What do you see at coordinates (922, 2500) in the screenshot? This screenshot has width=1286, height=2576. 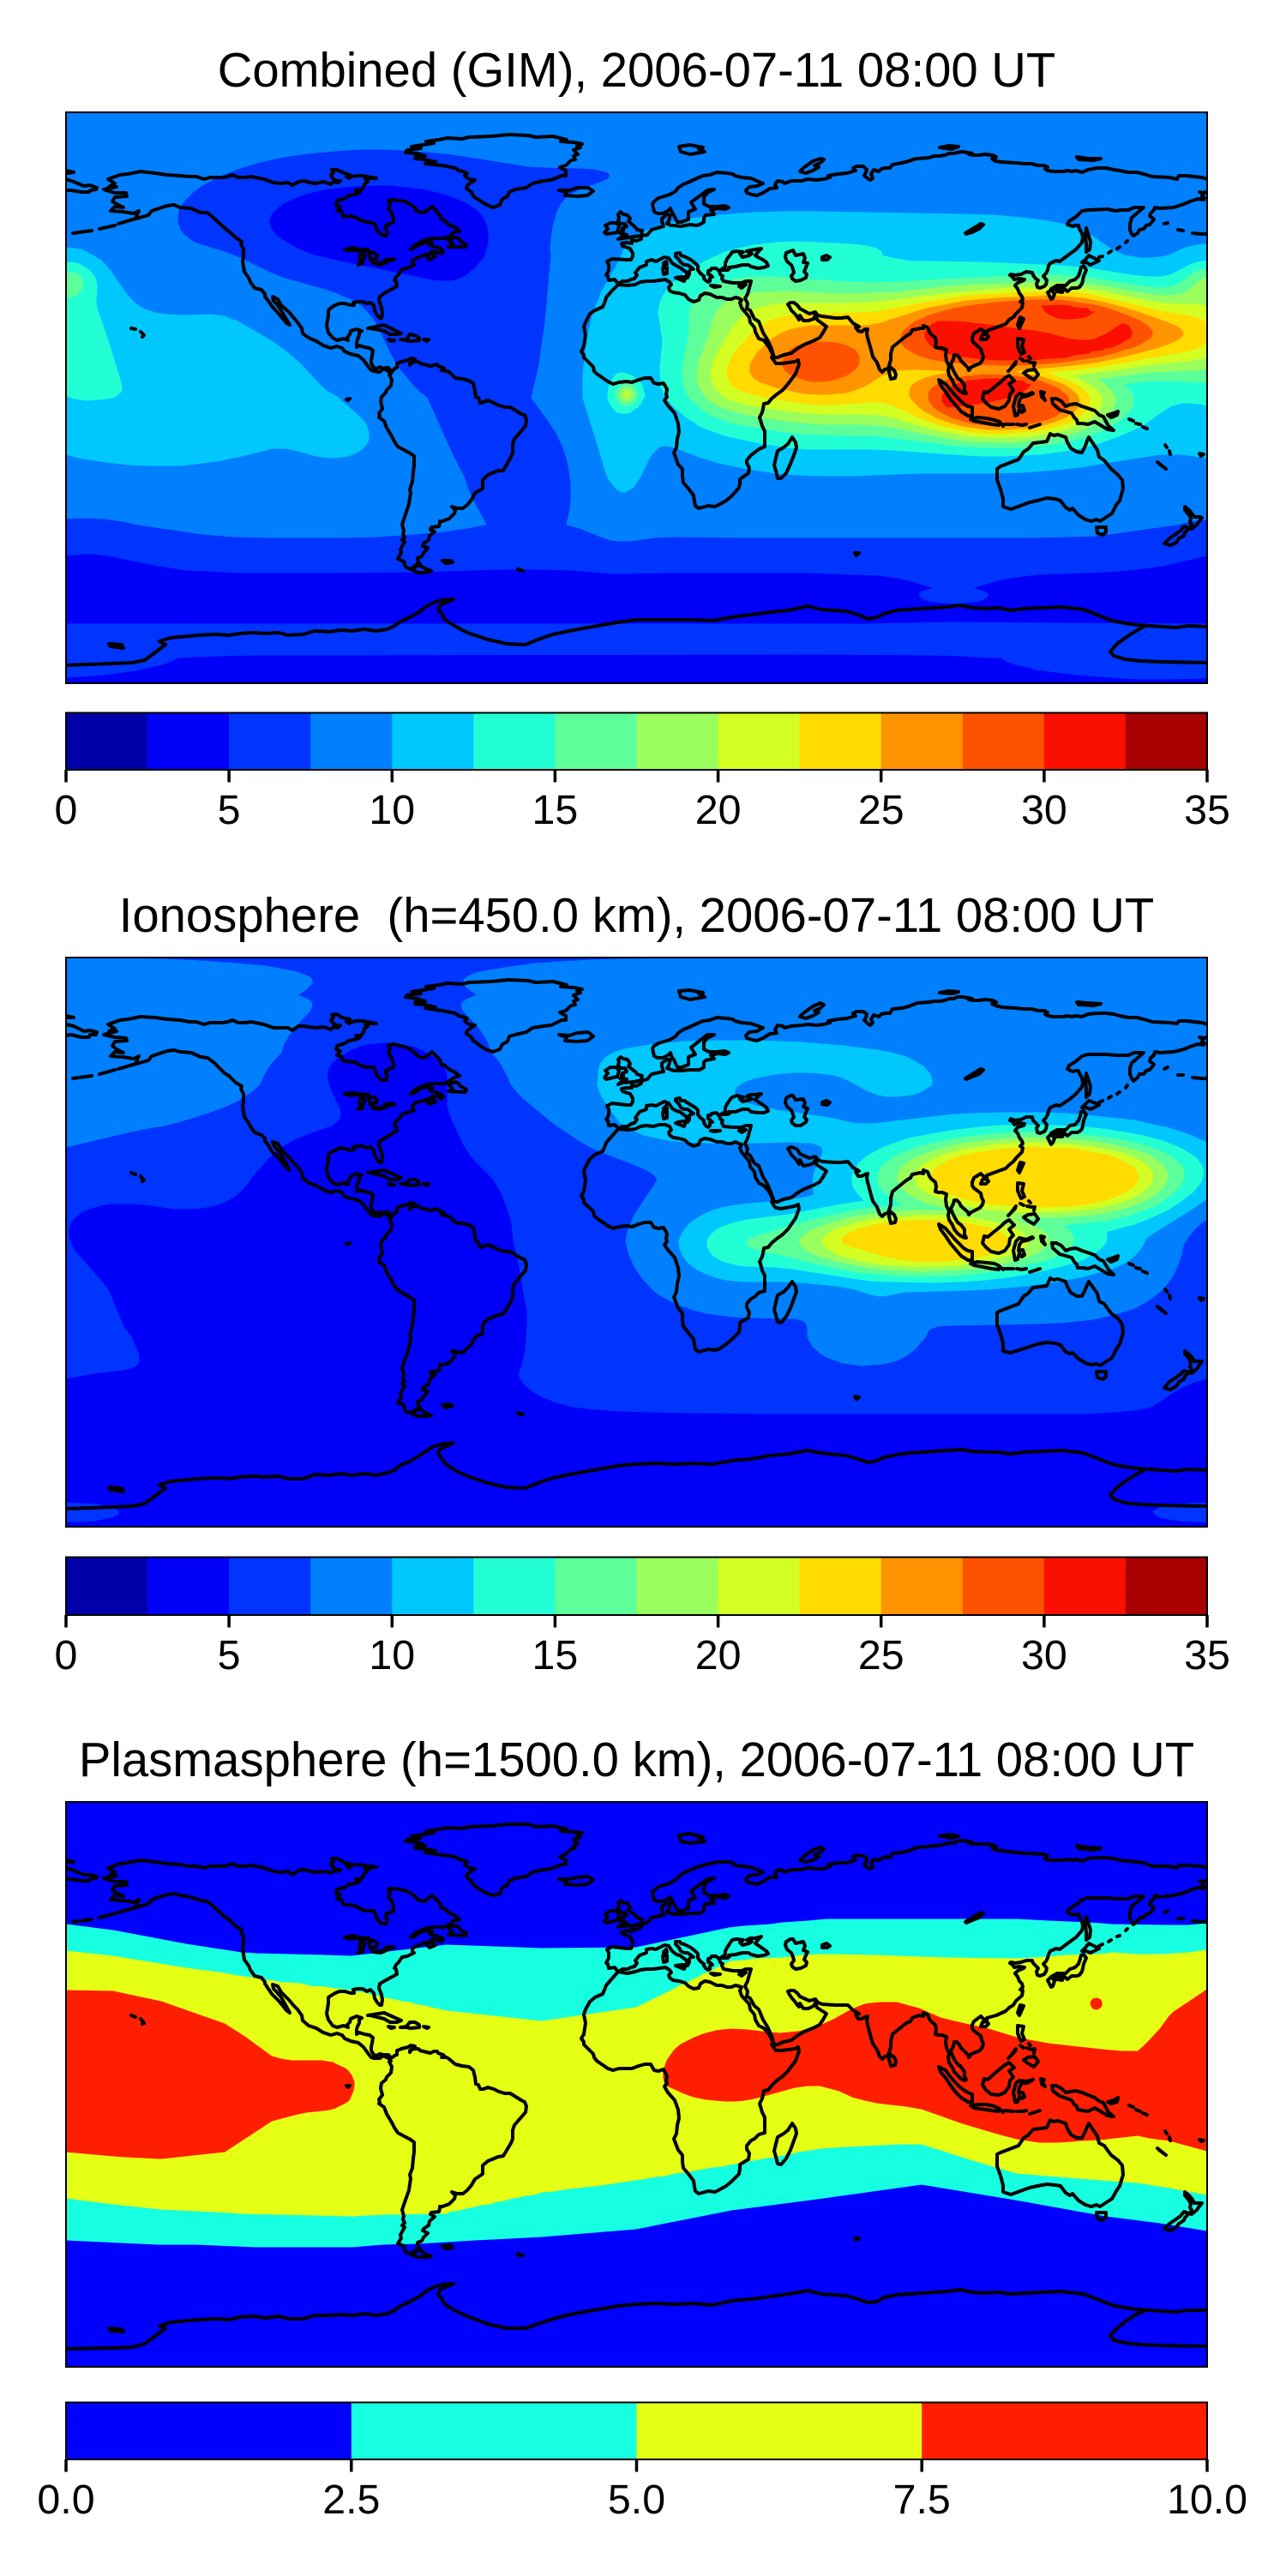 I see `svg-text: 7.5` at bounding box center [922, 2500].